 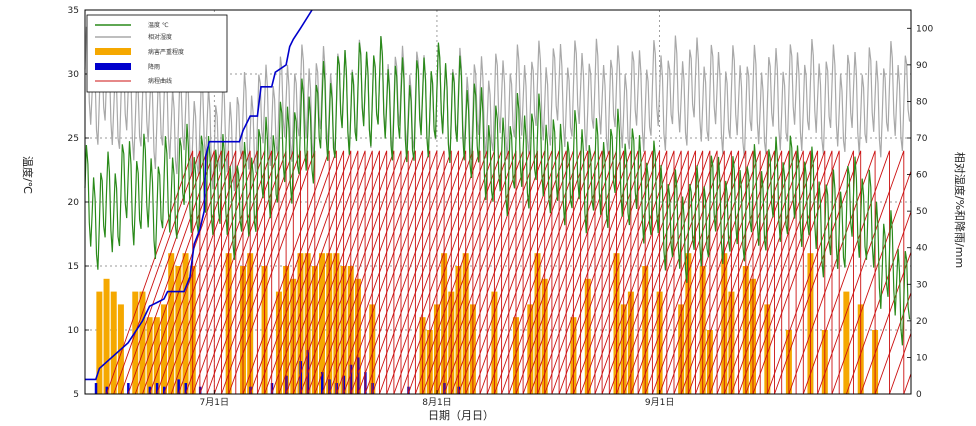 I want to click on y-tick-label-right: 20, so click(x=922, y=322).